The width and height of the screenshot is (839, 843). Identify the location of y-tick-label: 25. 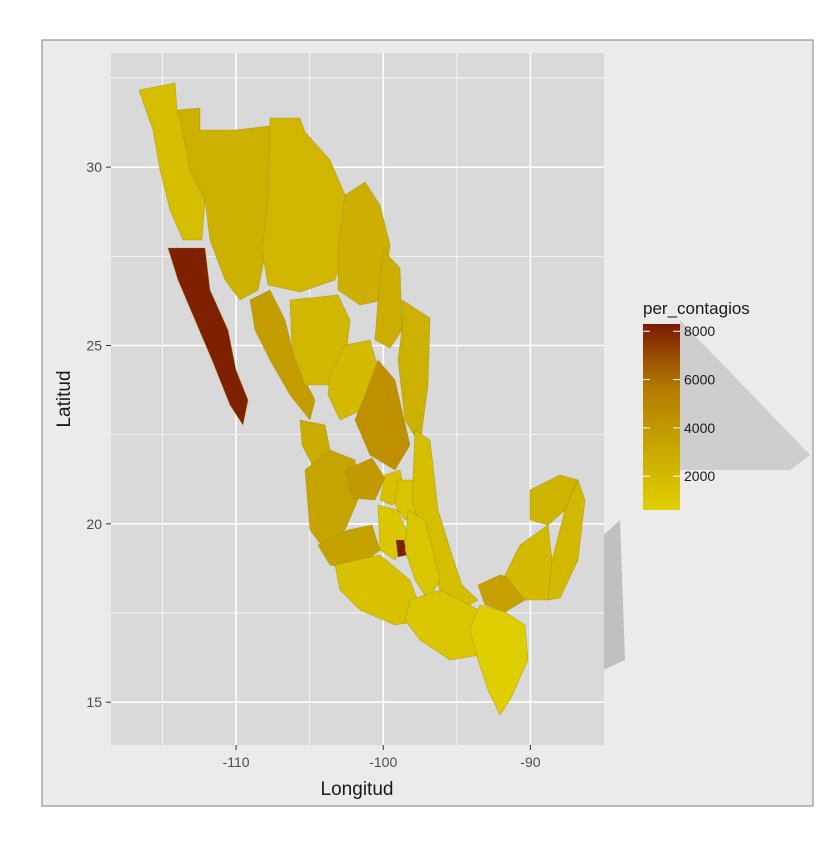
(94, 345).